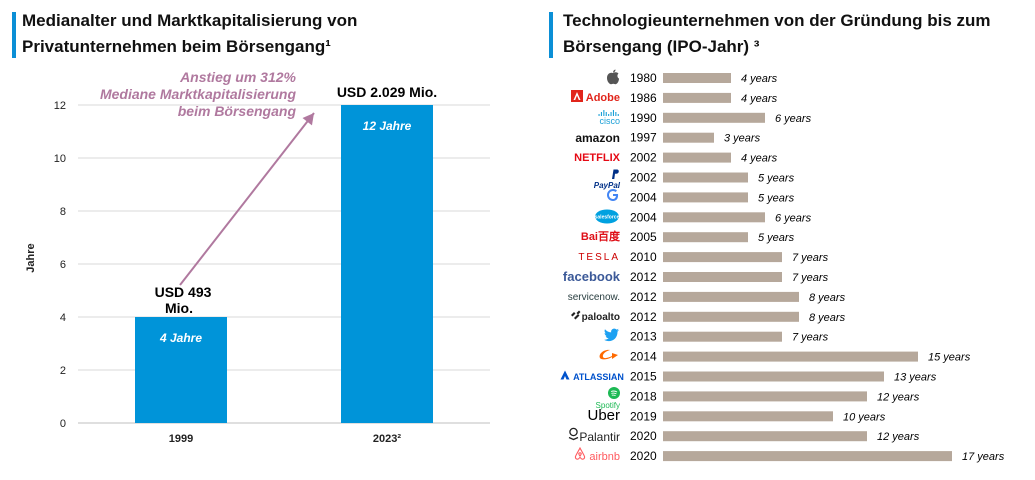 The width and height of the screenshot is (1035, 480). Describe the element at coordinates (599, 258) in the screenshot. I see `company-logo-text: TESLA` at that location.